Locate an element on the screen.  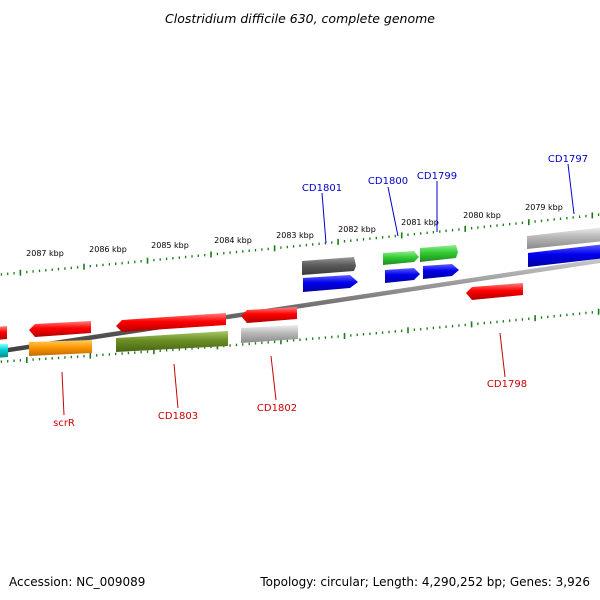
gene-cd1802-region is located at coordinates (269, 325).